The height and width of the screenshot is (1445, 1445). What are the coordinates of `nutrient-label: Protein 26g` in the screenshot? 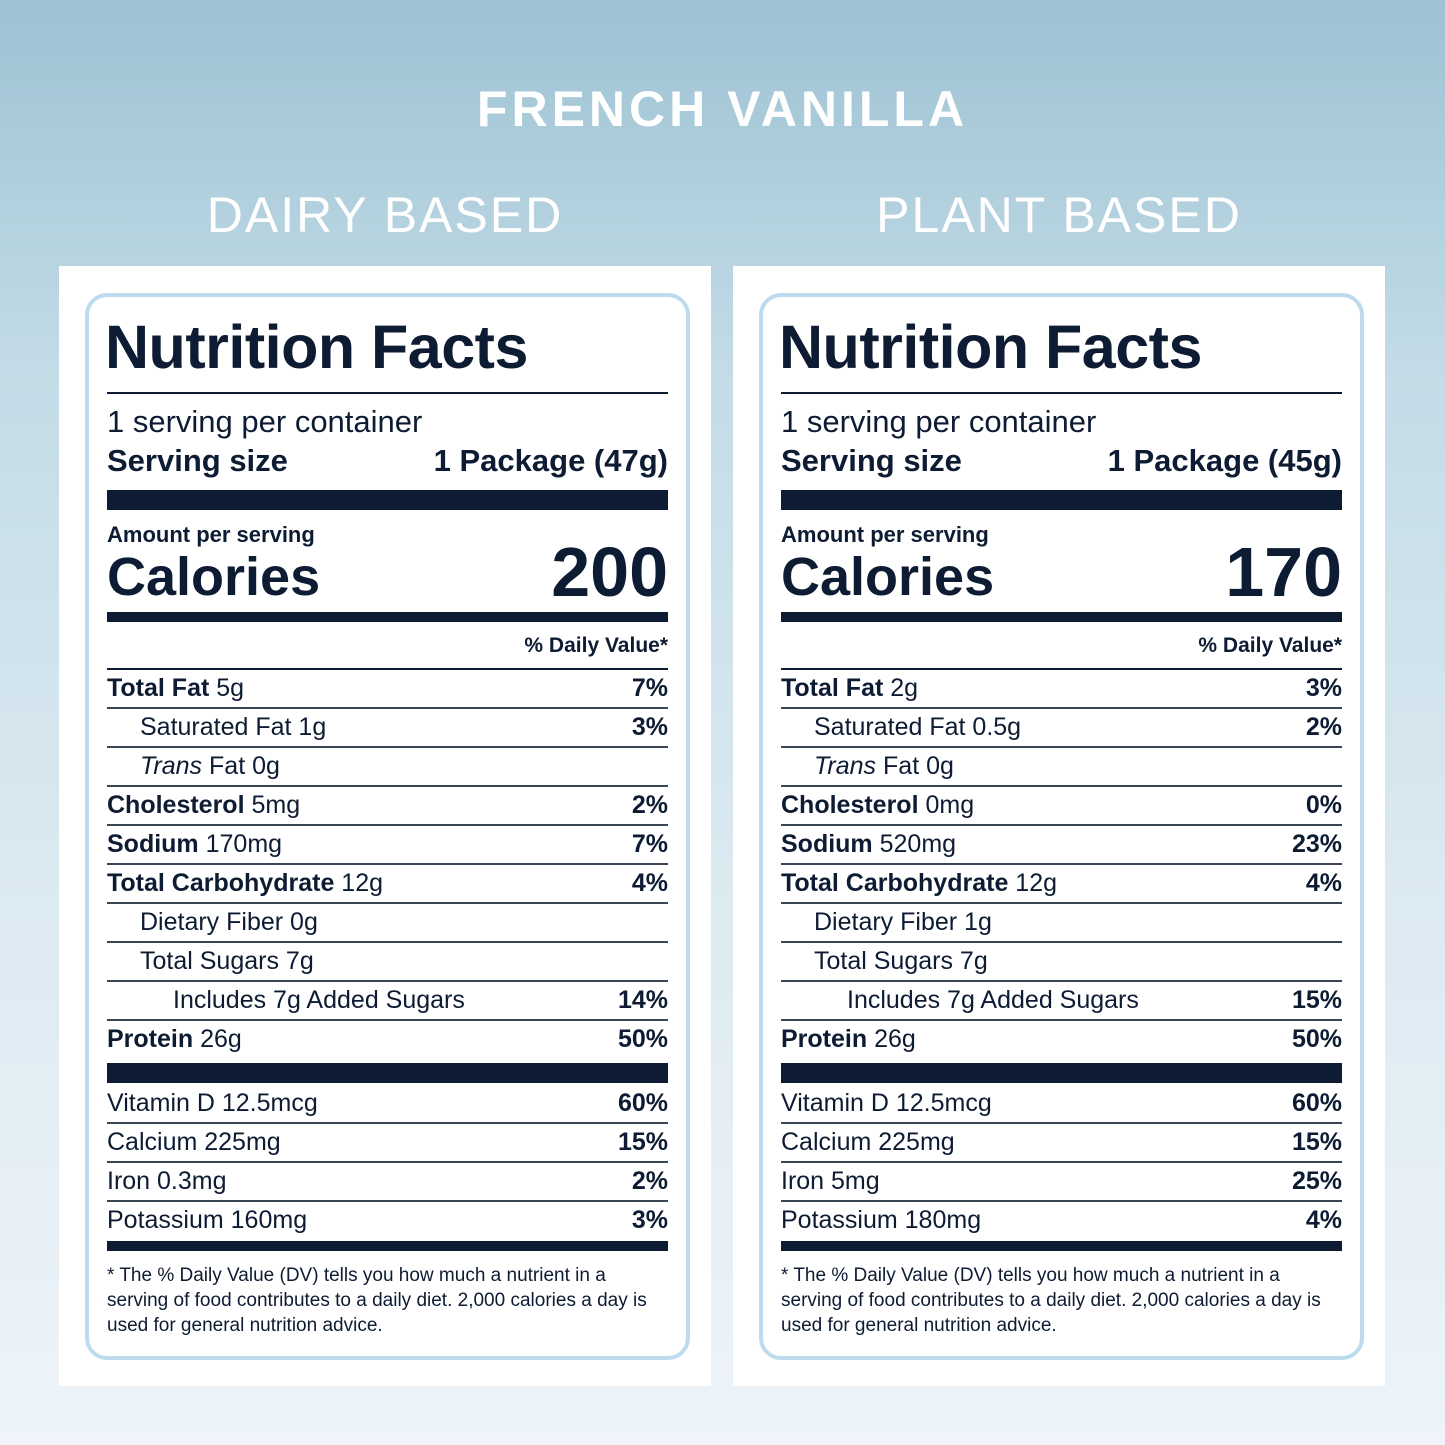 It's located at (848, 1039).